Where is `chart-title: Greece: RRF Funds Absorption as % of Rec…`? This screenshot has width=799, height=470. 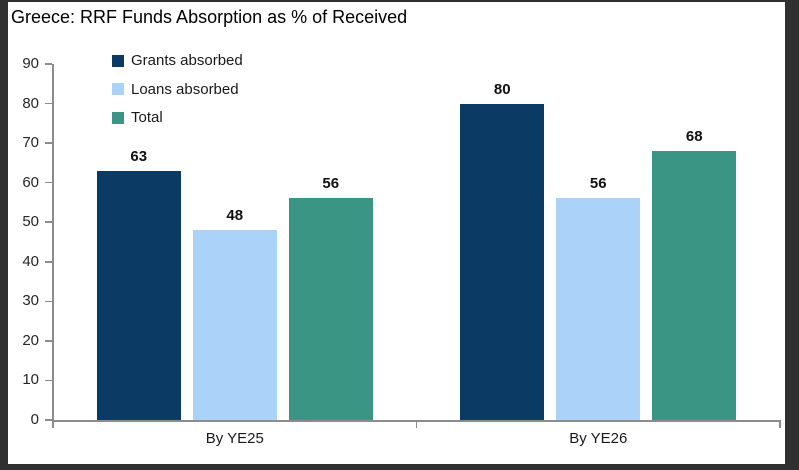
chart-title: Greece: RRF Funds Absorption as % of Rec… is located at coordinates (209, 17).